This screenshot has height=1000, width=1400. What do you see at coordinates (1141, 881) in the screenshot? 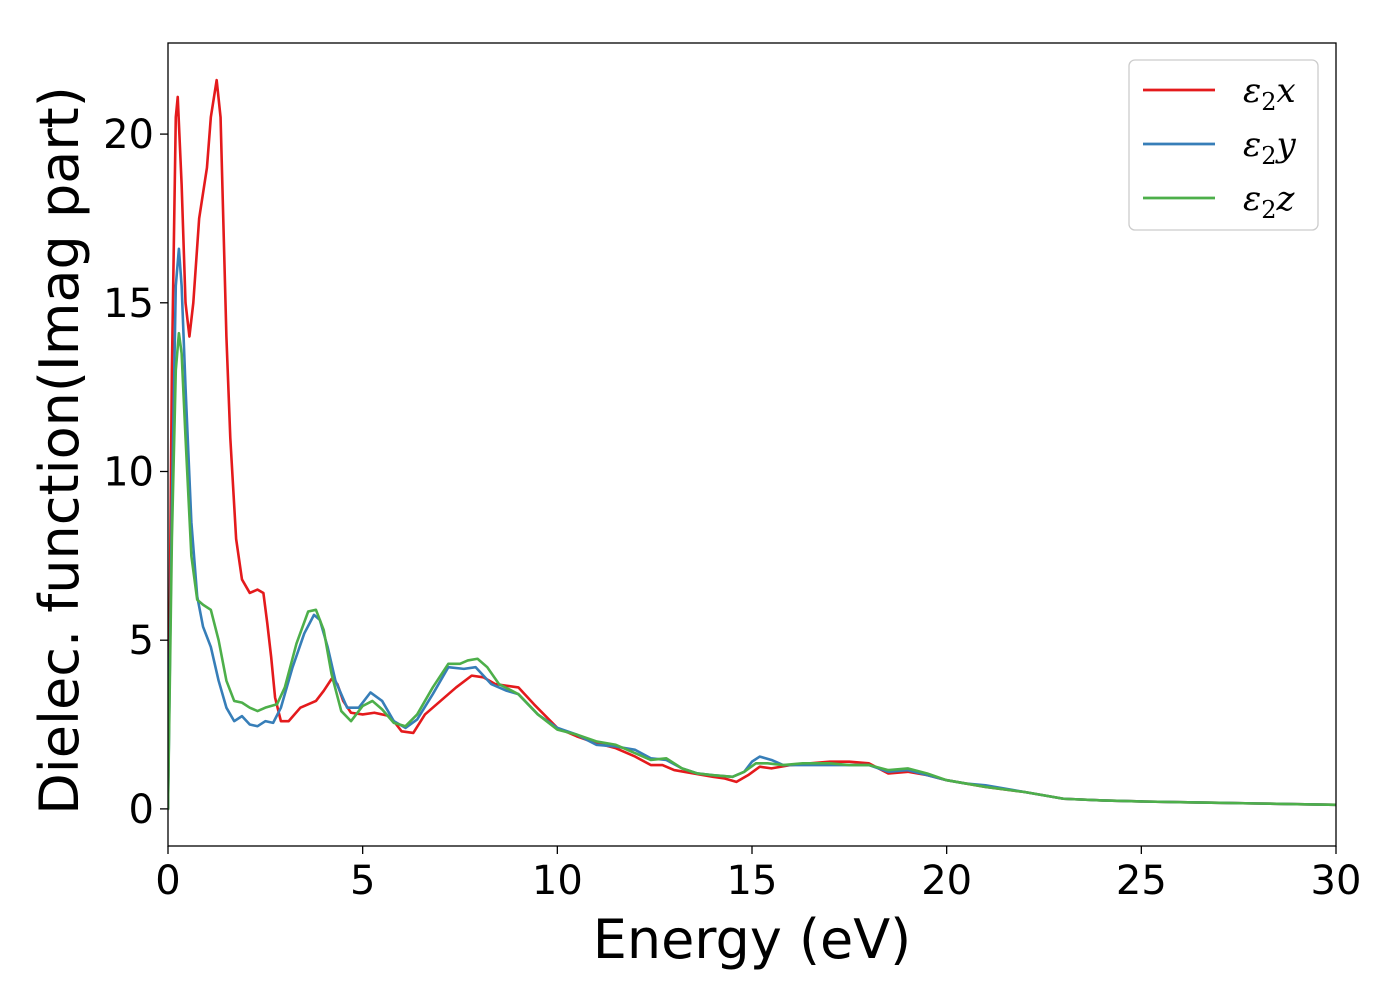
I see `x-tick-label: 25` at bounding box center [1141, 881].